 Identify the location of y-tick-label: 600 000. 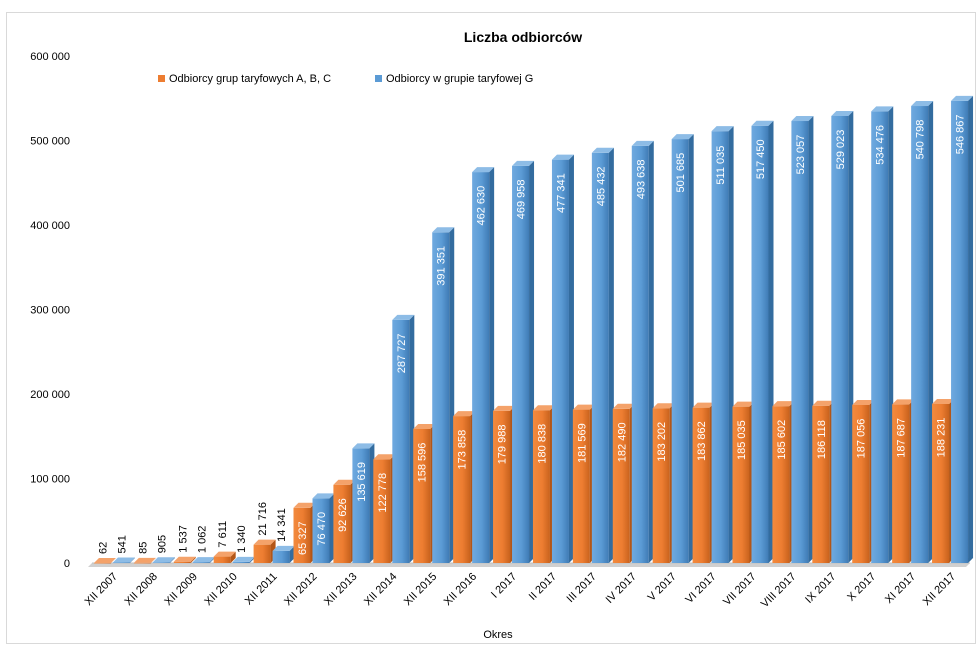
(50, 57).